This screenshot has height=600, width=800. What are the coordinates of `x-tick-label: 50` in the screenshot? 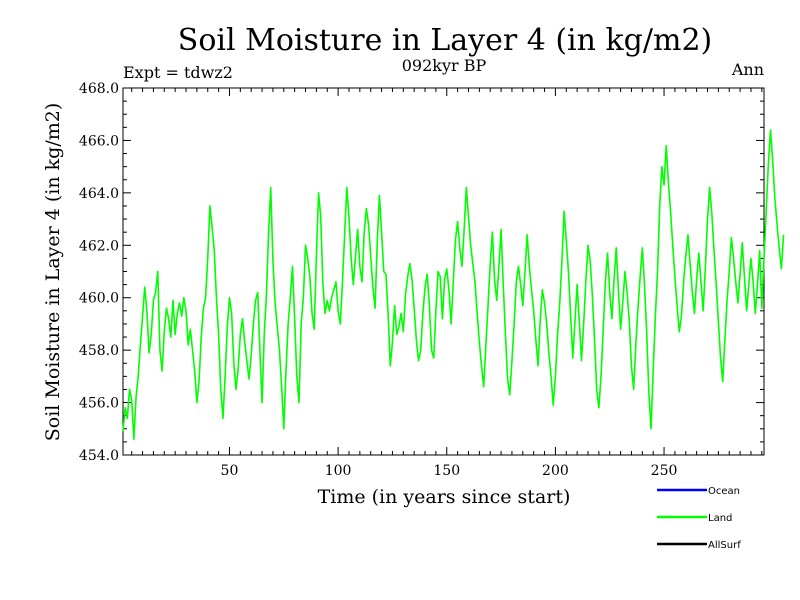 It's located at (230, 471).